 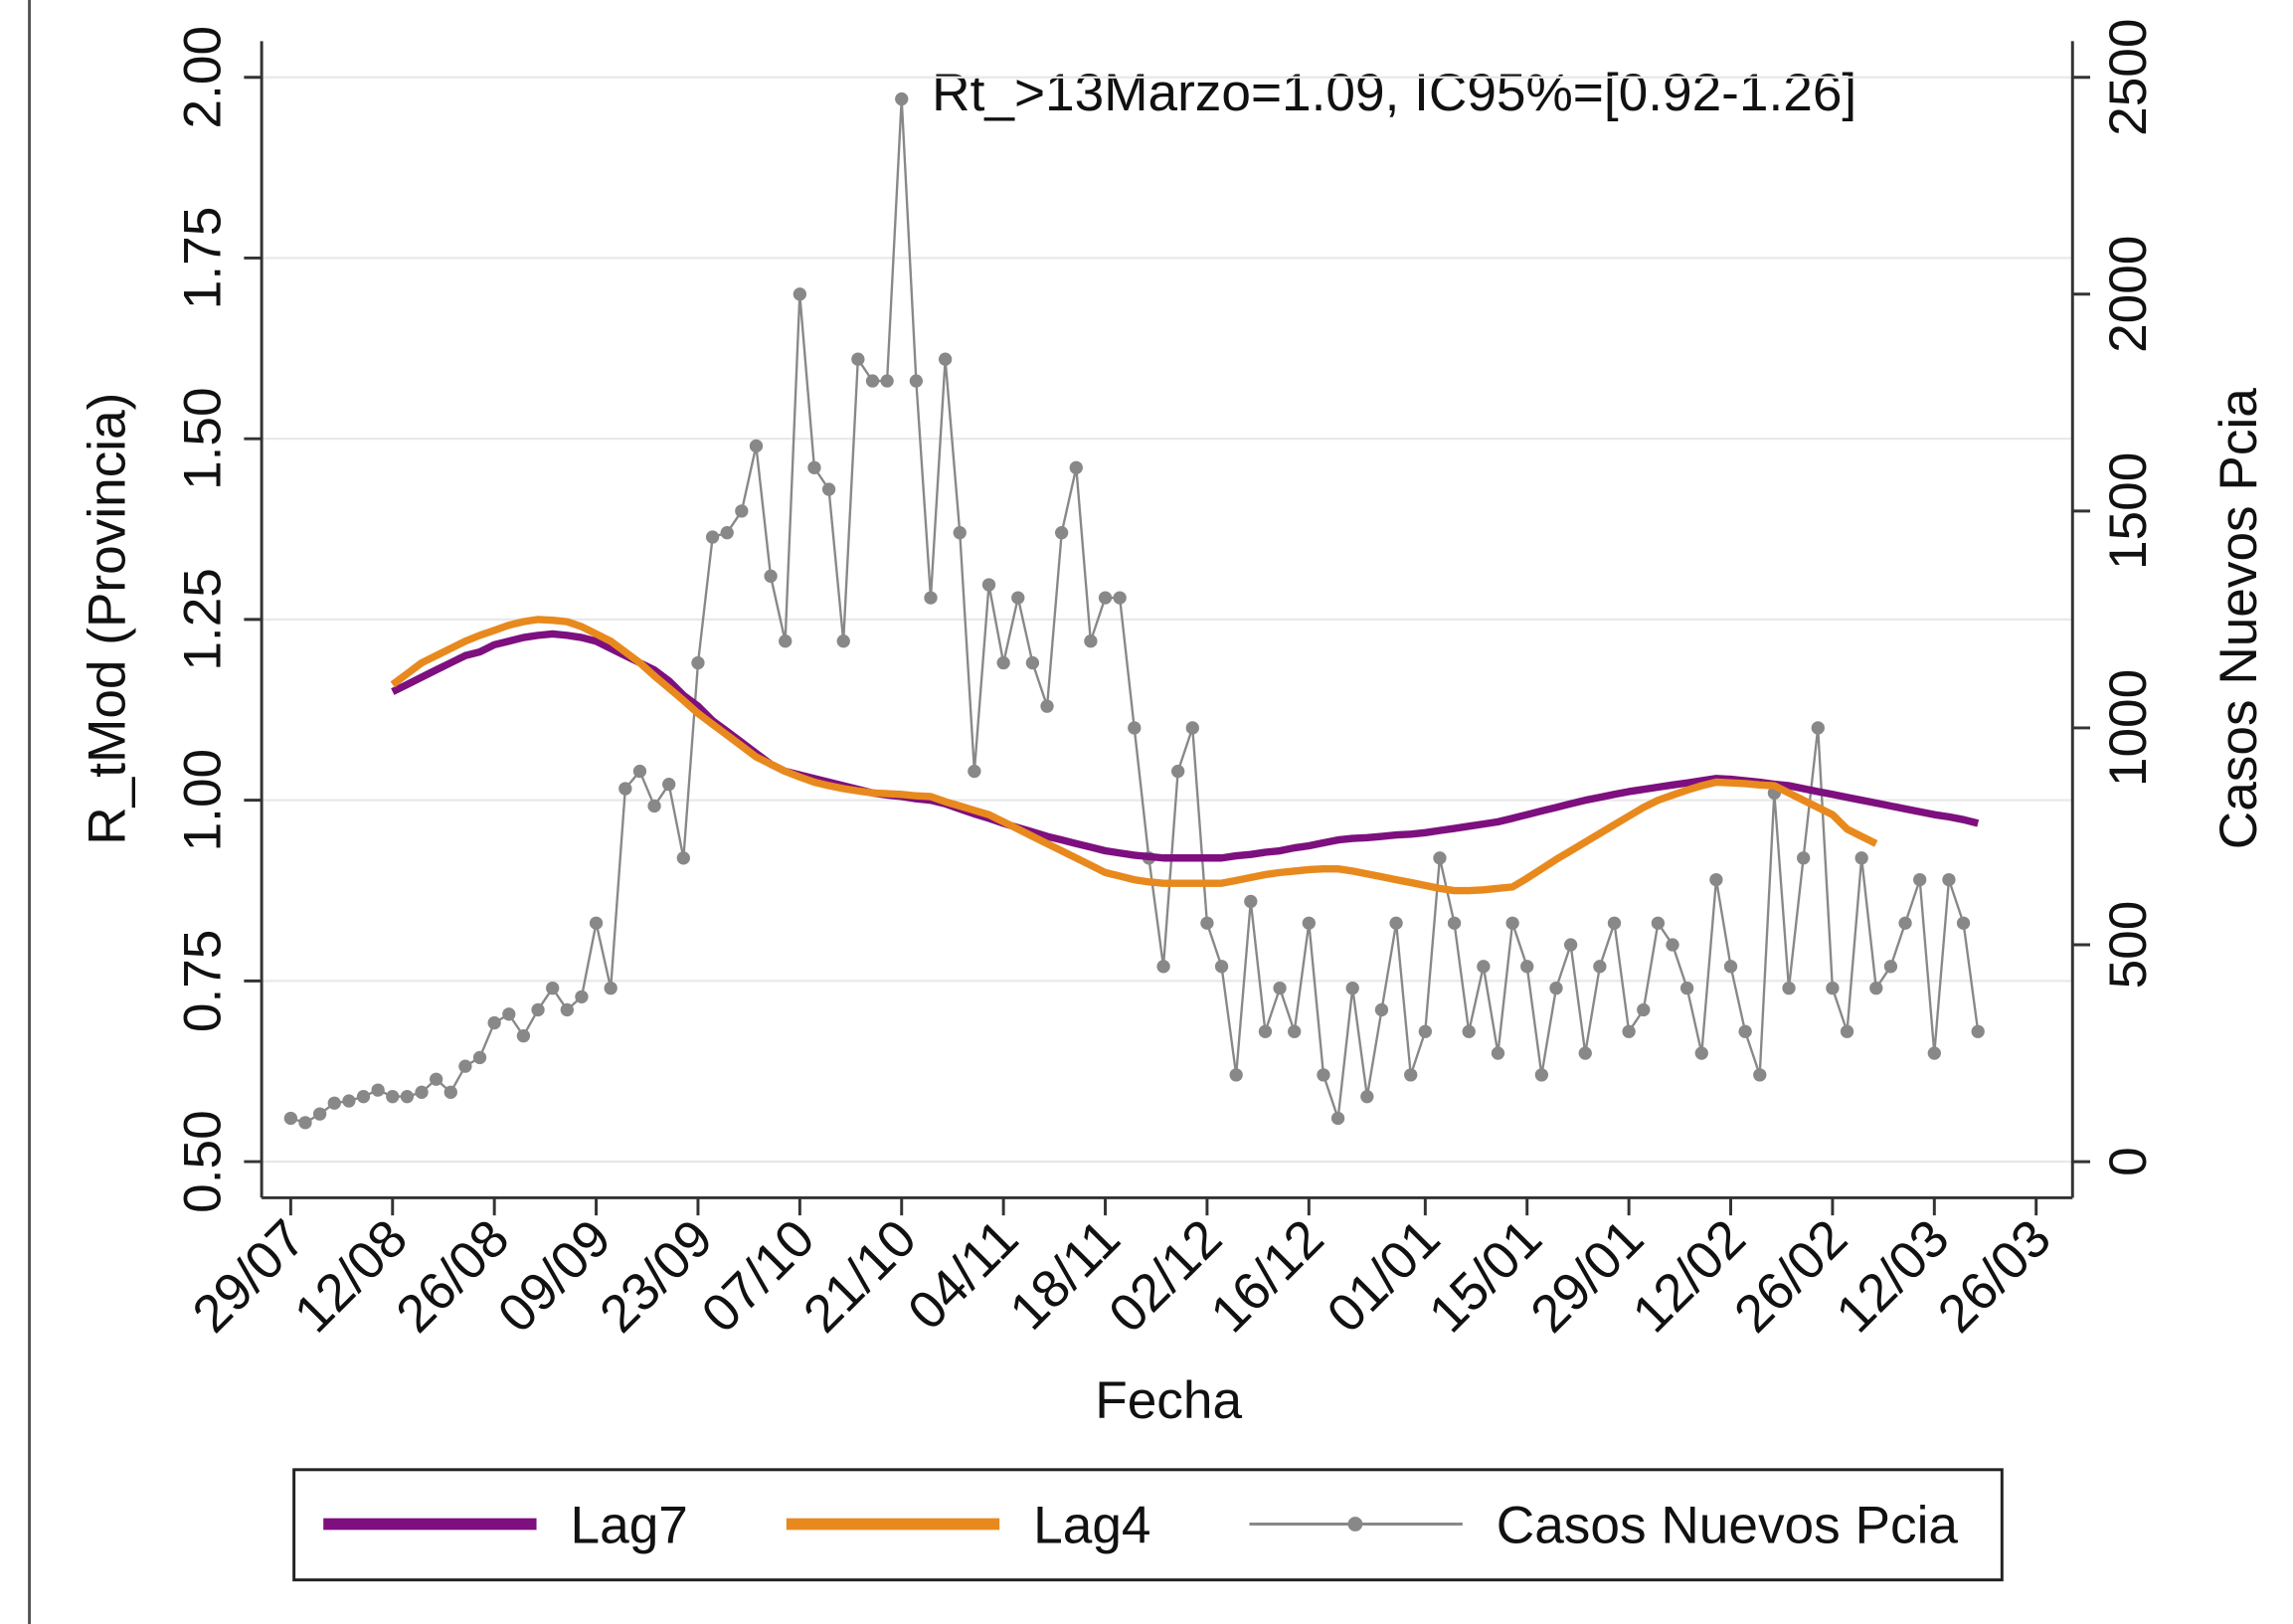 I want to click on y2-tick-label: 2500, so click(x=2129, y=77).